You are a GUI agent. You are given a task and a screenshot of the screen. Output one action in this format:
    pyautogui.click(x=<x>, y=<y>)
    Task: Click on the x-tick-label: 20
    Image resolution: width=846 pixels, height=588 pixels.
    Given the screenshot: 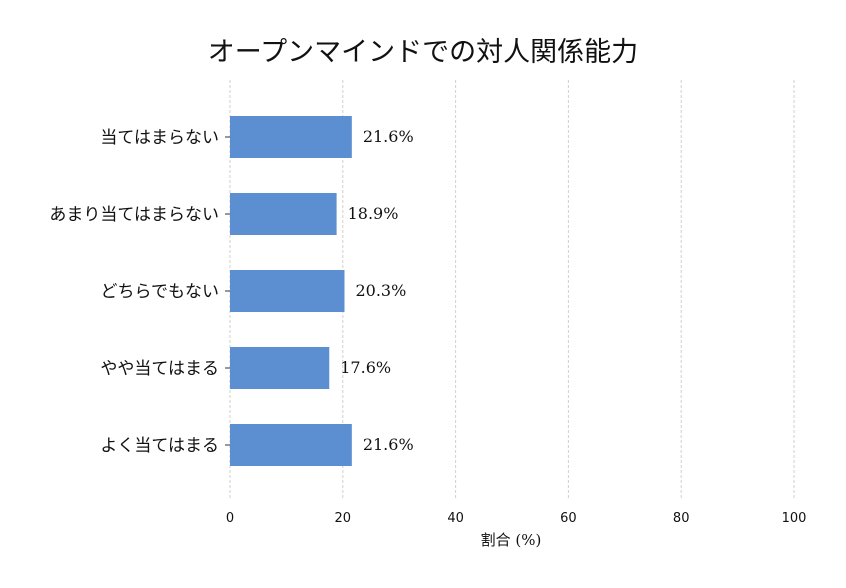 What is the action you would take?
    pyautogui.click(x=343, y=518)
    